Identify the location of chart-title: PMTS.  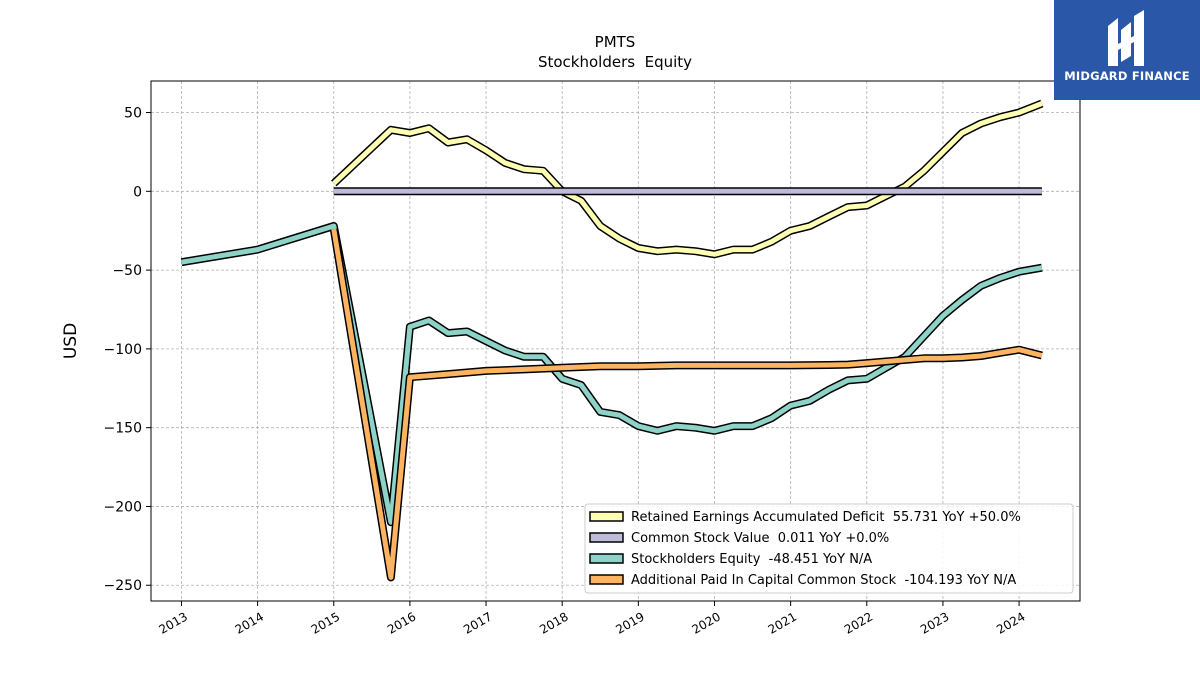
(615, 42).